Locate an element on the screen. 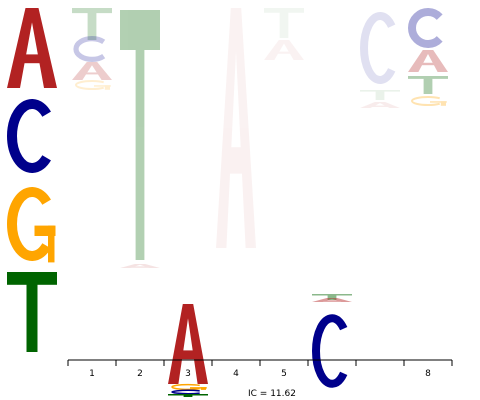  motif-letter-pos4-a is located at coordinates (236, 128).